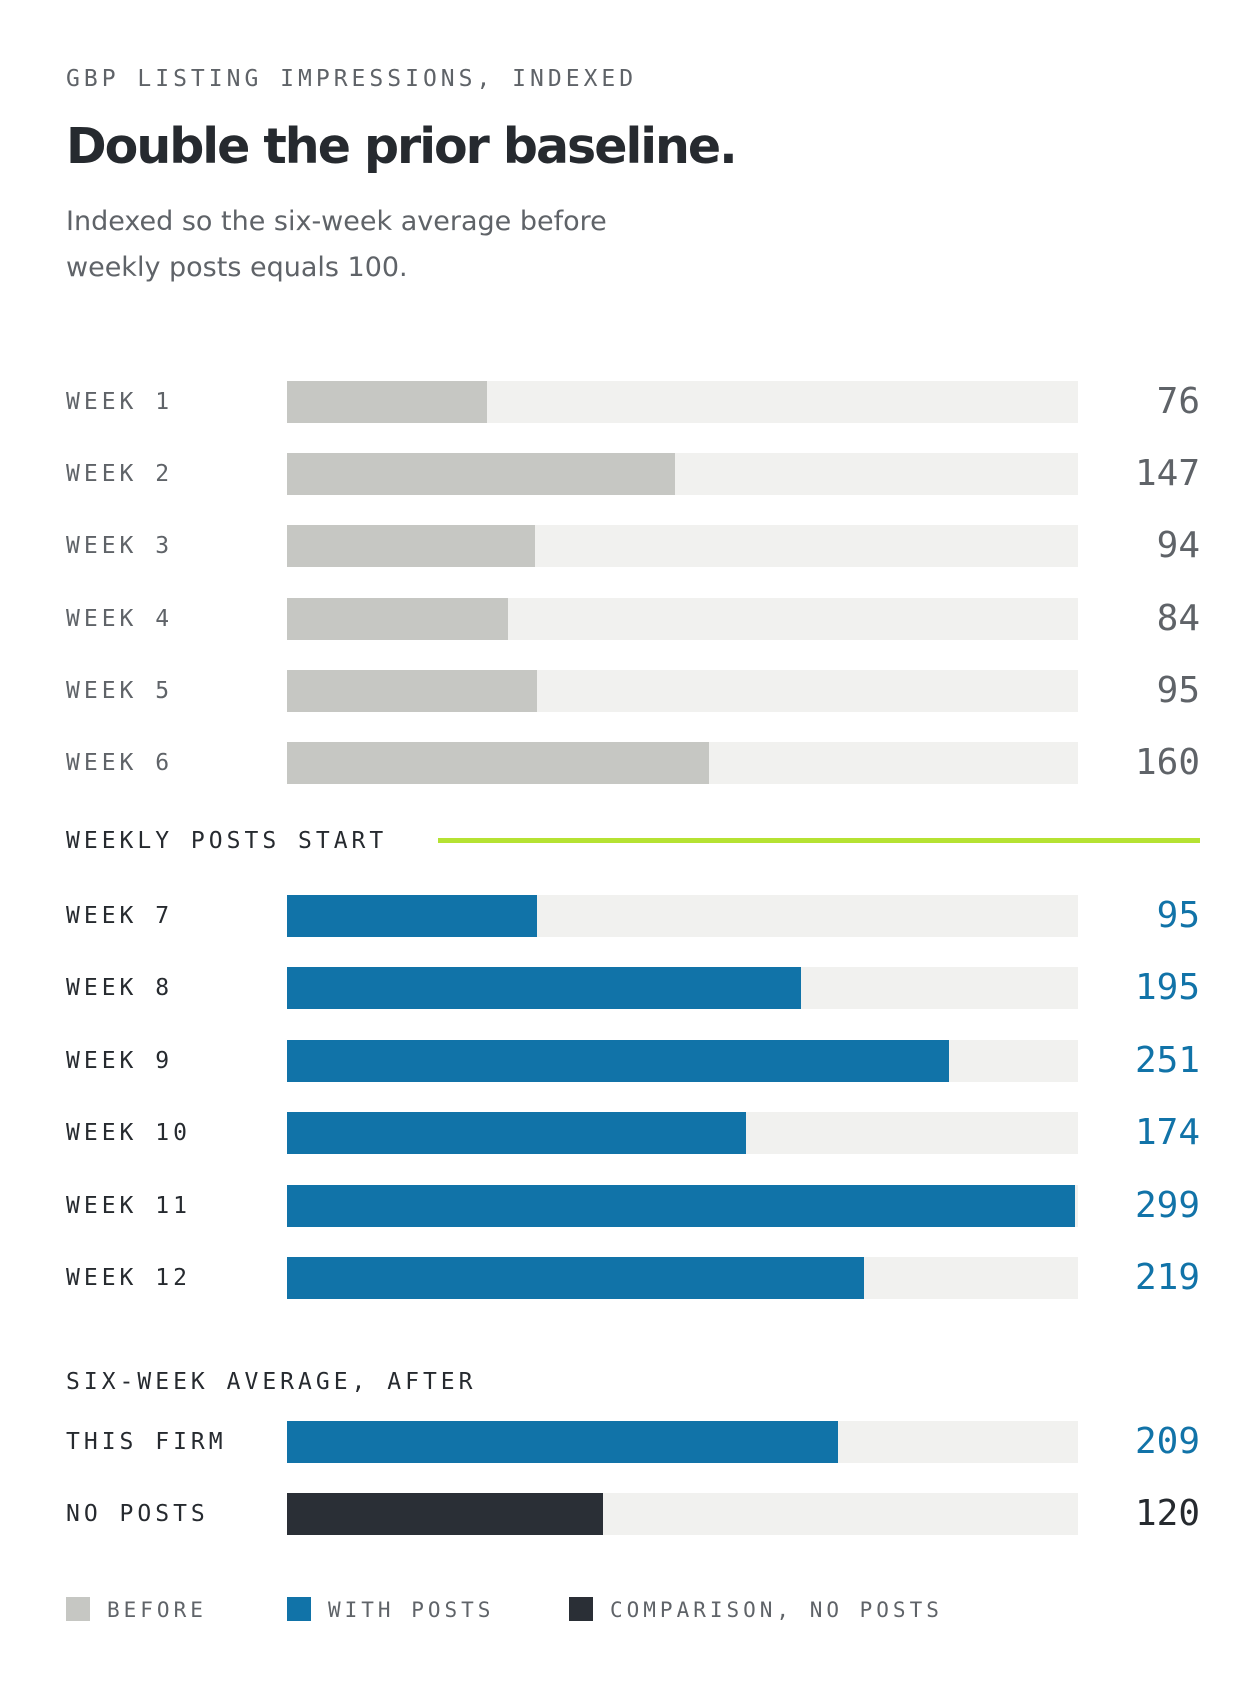  What do you see at coordinates (1178, 545) in the screenshot?
I see `bar-value-label: 94` at bounding box center [1178, 545].